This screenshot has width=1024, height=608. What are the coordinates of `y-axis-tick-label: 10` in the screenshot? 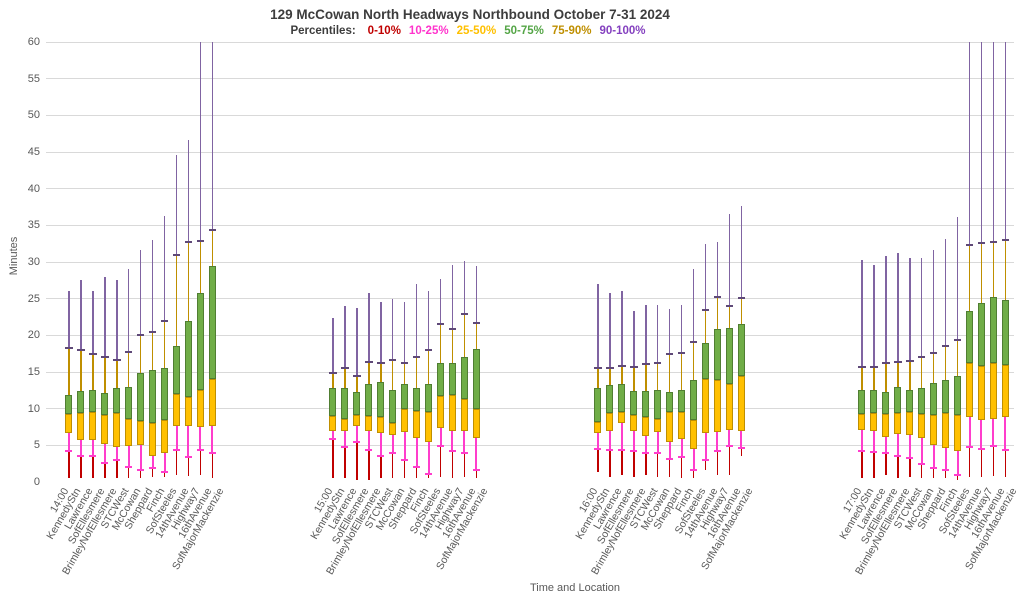 It's located at (33, 408).